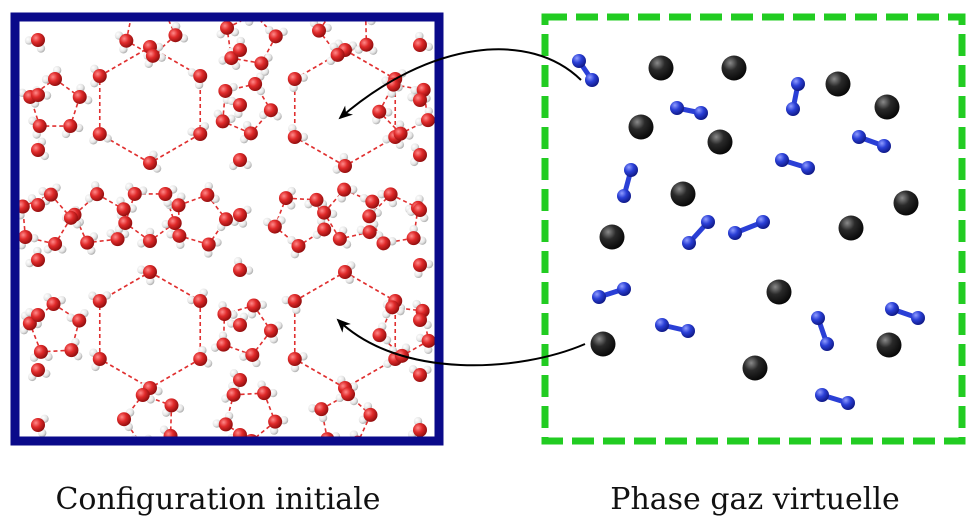  Describe the element at coordinates (135, 7) in the screenshot. I see `oh-bond` at that location.